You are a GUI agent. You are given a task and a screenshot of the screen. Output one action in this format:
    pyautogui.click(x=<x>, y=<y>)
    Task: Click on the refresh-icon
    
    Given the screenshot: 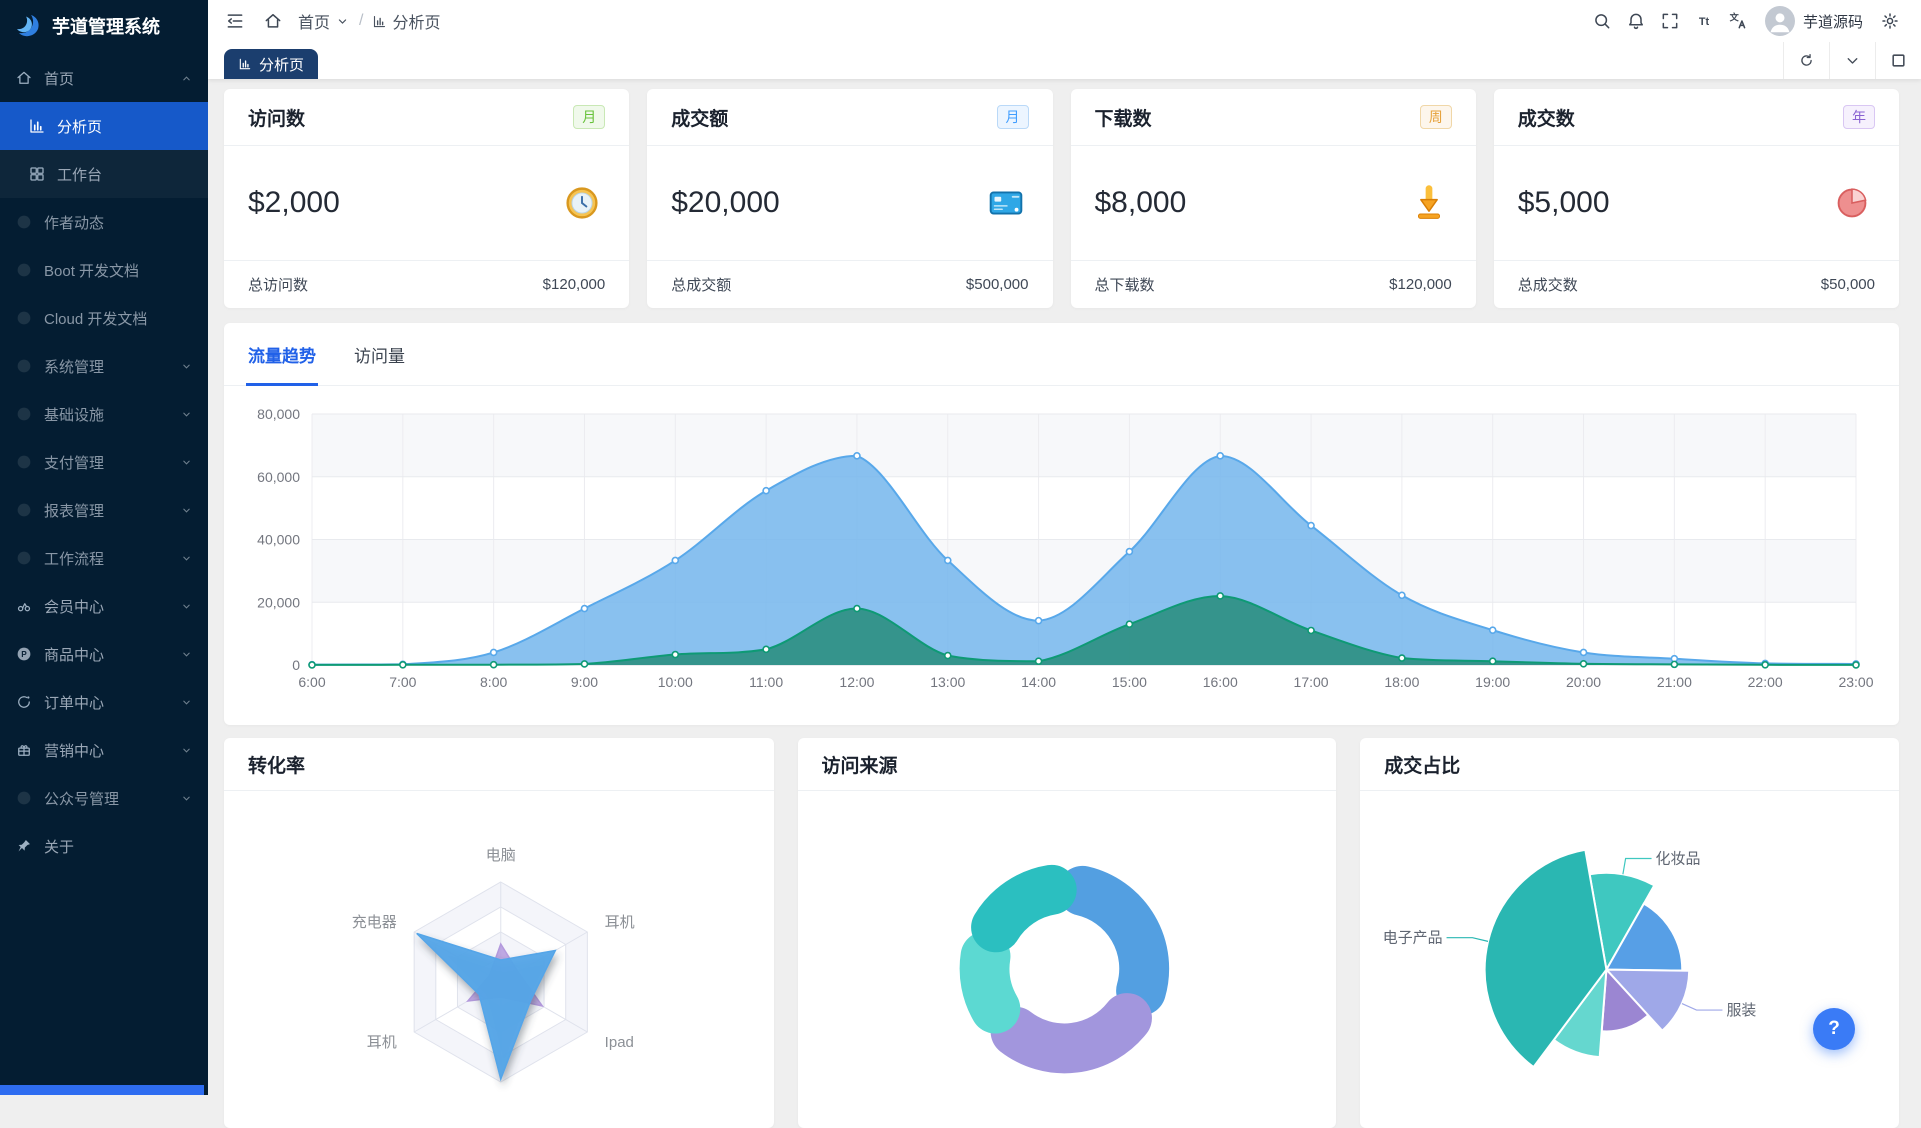 What is the action you would take?
    pyautogui.click(x=1806, y=60)
    